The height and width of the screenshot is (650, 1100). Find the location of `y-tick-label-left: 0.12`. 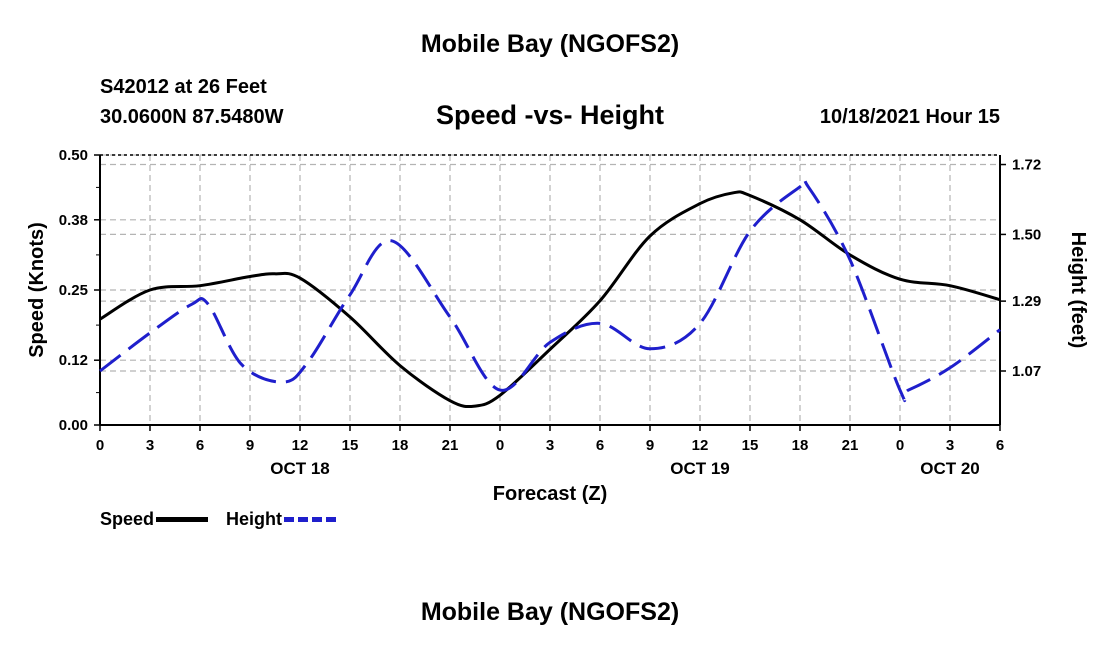

y-tick-label-left: 0.12 is located at coordinates (73, 360).